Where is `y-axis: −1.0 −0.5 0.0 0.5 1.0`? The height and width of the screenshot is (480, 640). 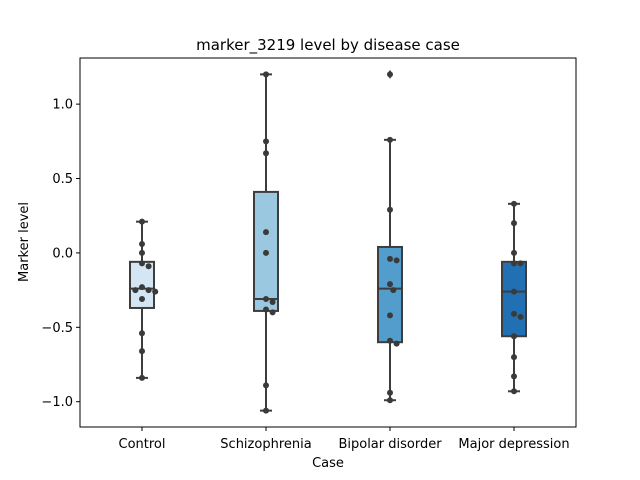 y-axis: −1.0 −0.5 0.0 0.5 1.0 is located at coordinates (60, 254).